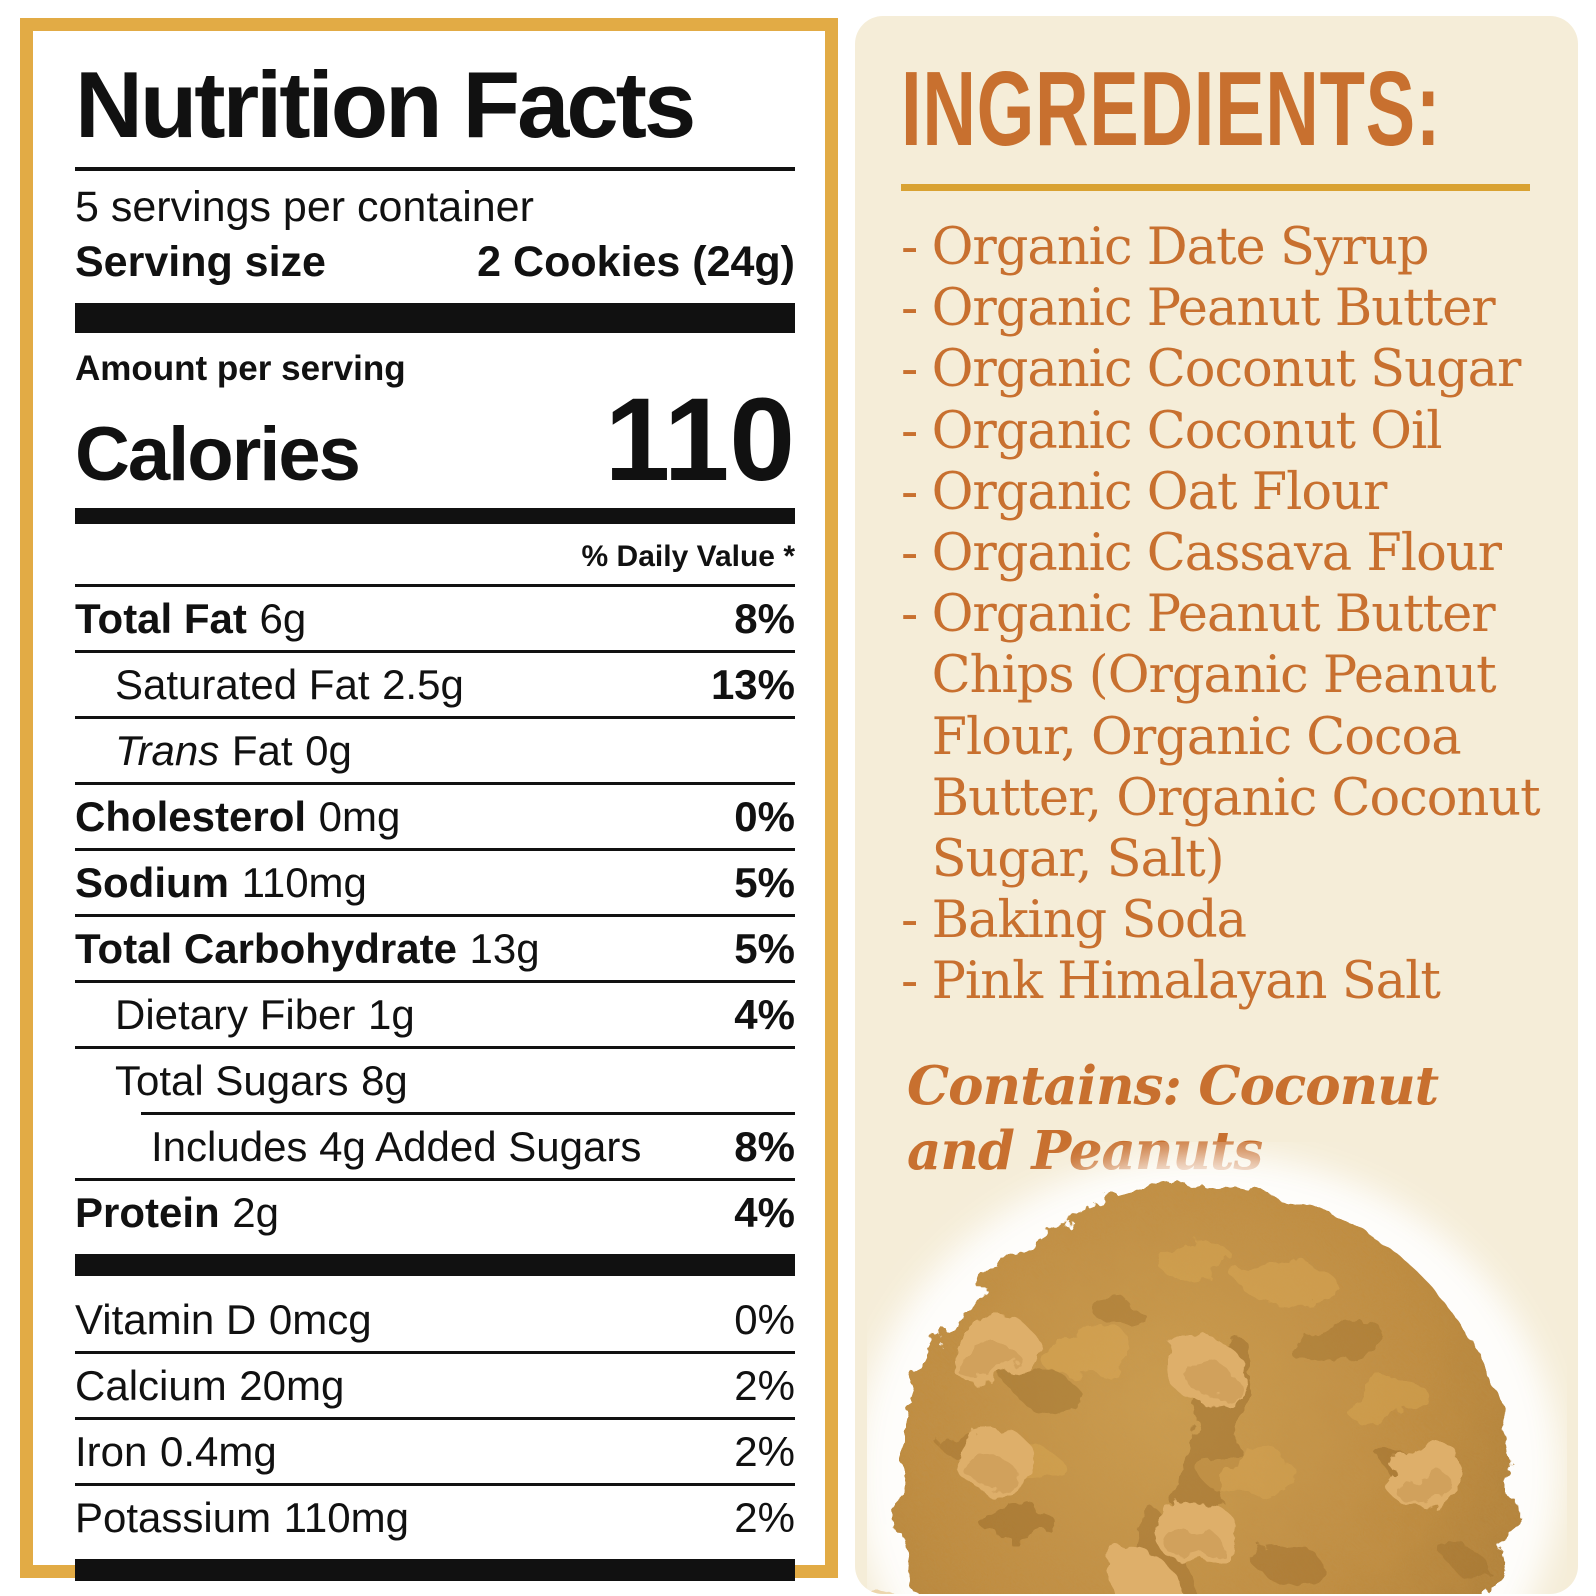  I want to click on nutrient-row-total-sugars: Total Sugars 8g, so click(435, 1080).